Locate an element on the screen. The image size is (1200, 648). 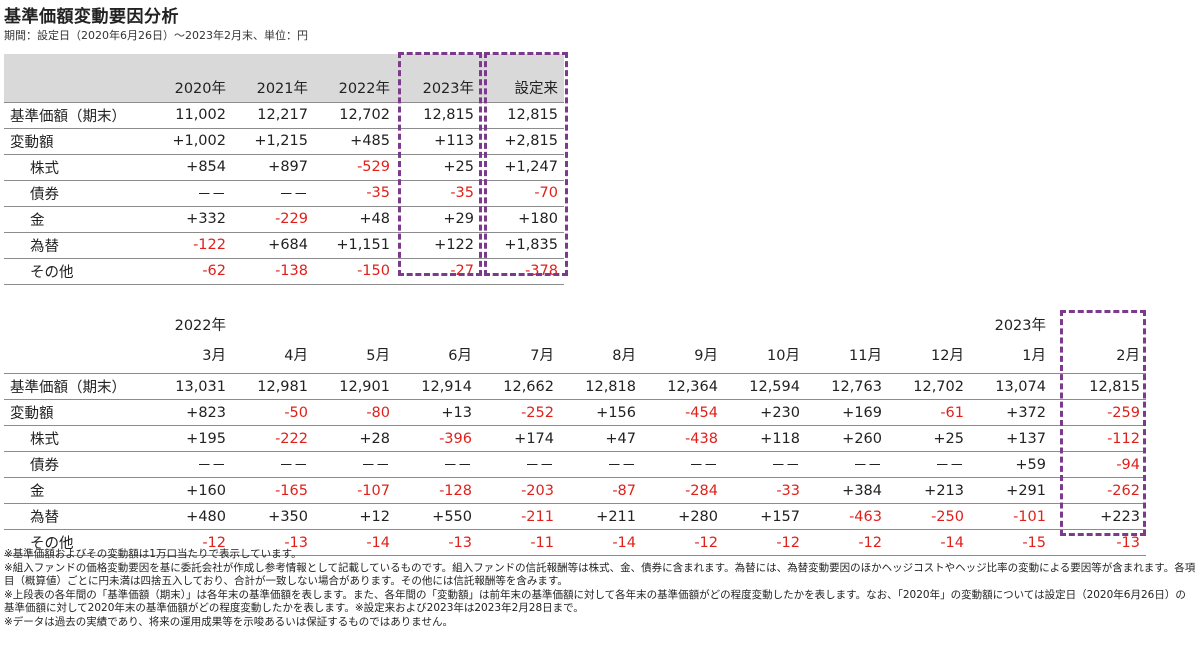
month-header: 3月 is located at coordinates (214, 355).